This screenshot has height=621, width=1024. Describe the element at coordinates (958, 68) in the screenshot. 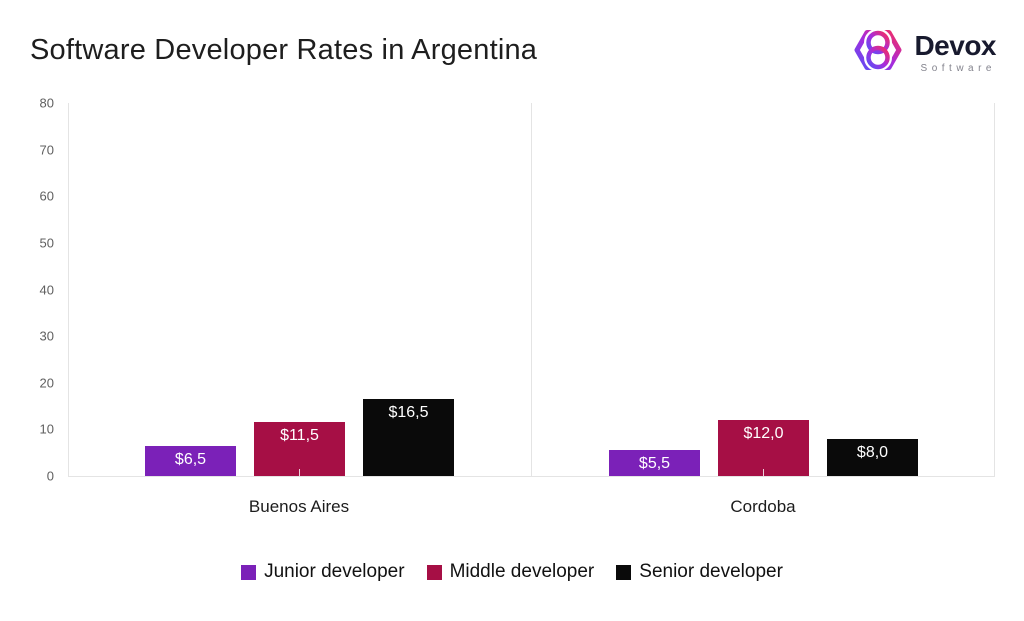

I see `logo-subtitle: Software` at that location.